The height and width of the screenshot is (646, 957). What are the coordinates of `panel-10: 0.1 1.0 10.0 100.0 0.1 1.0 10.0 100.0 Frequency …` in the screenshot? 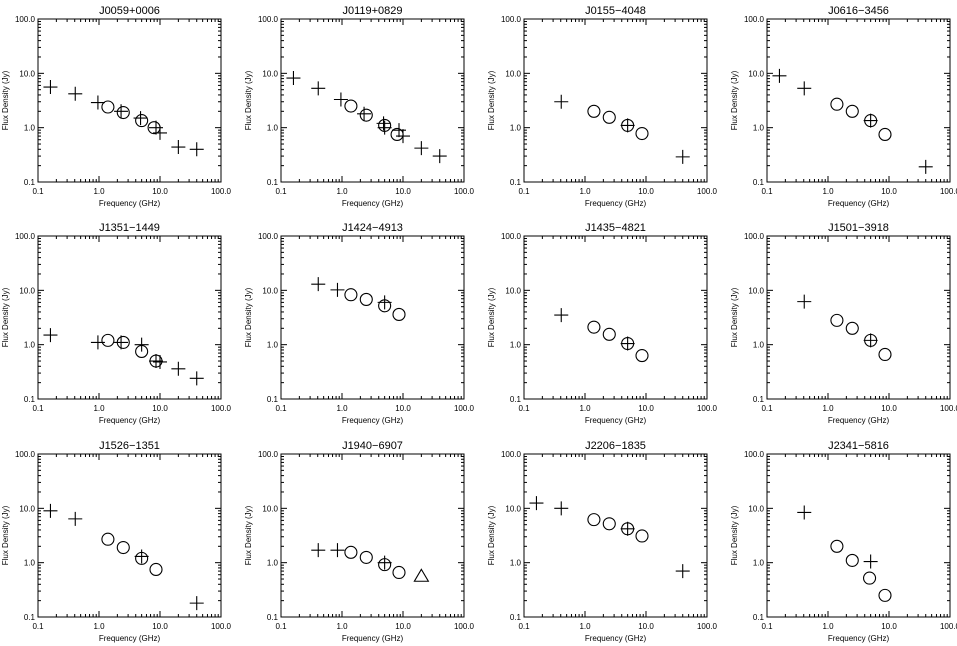 It's located at (359, 541).